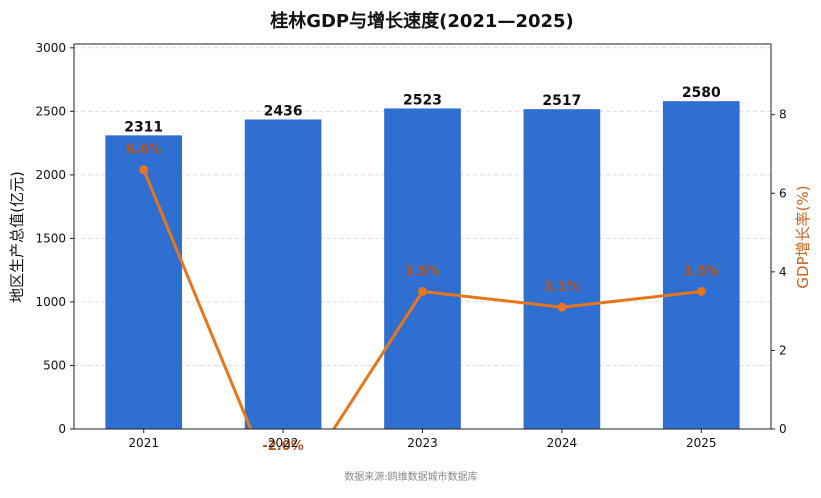  What do you see at coordinates (422, 443) in the screenshot?
I see `x-tick-label: 2023` at bounding box center [422, 443].